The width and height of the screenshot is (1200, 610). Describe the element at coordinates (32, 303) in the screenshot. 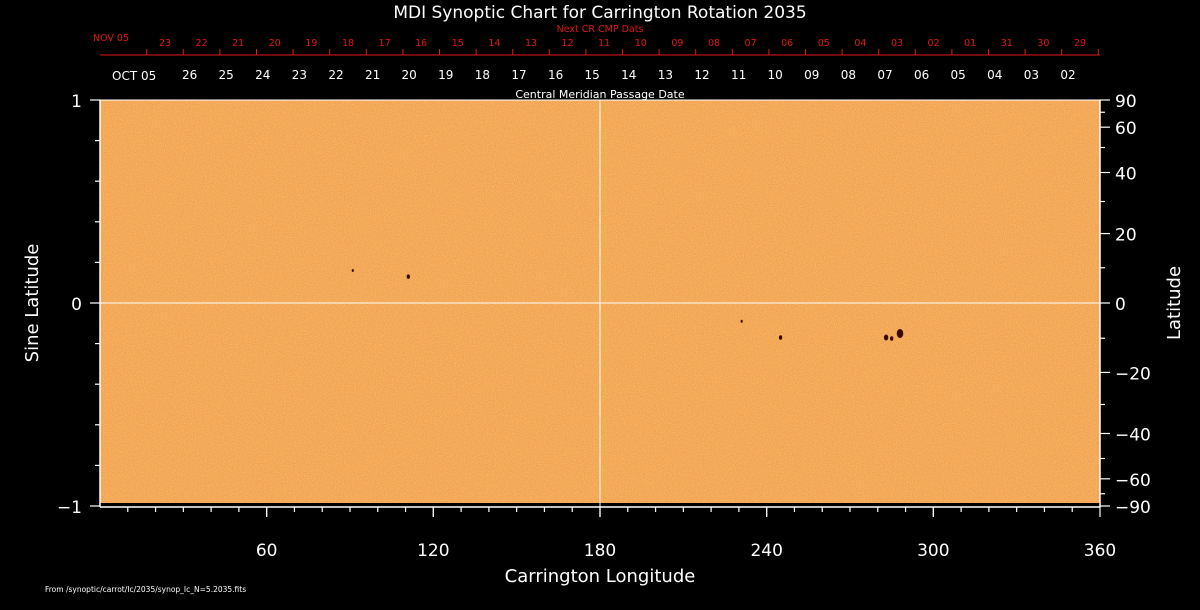

I see `left-axis-label: Sine Latitude` at that location.